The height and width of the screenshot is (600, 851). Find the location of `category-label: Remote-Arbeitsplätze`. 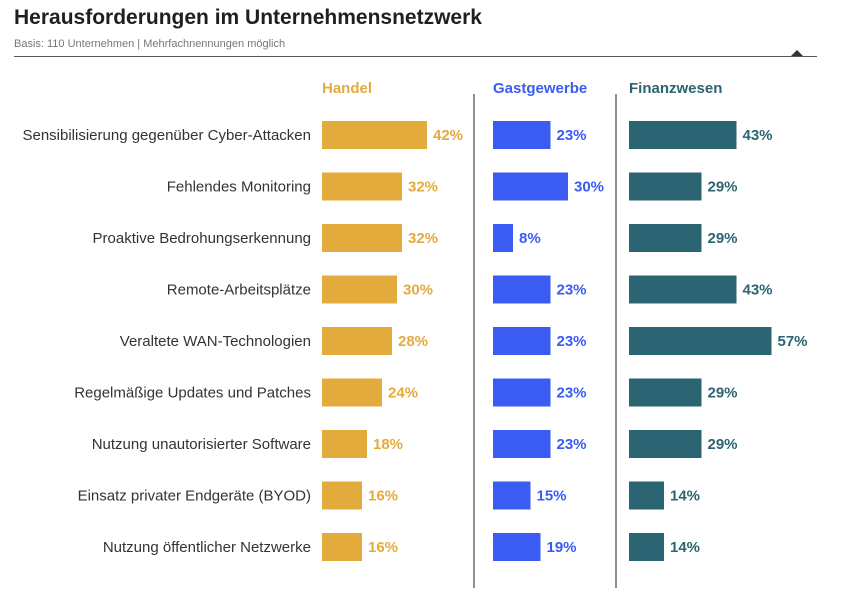

category-label: Remote-Arbeitsplätze is located at coordinates (239, 290).